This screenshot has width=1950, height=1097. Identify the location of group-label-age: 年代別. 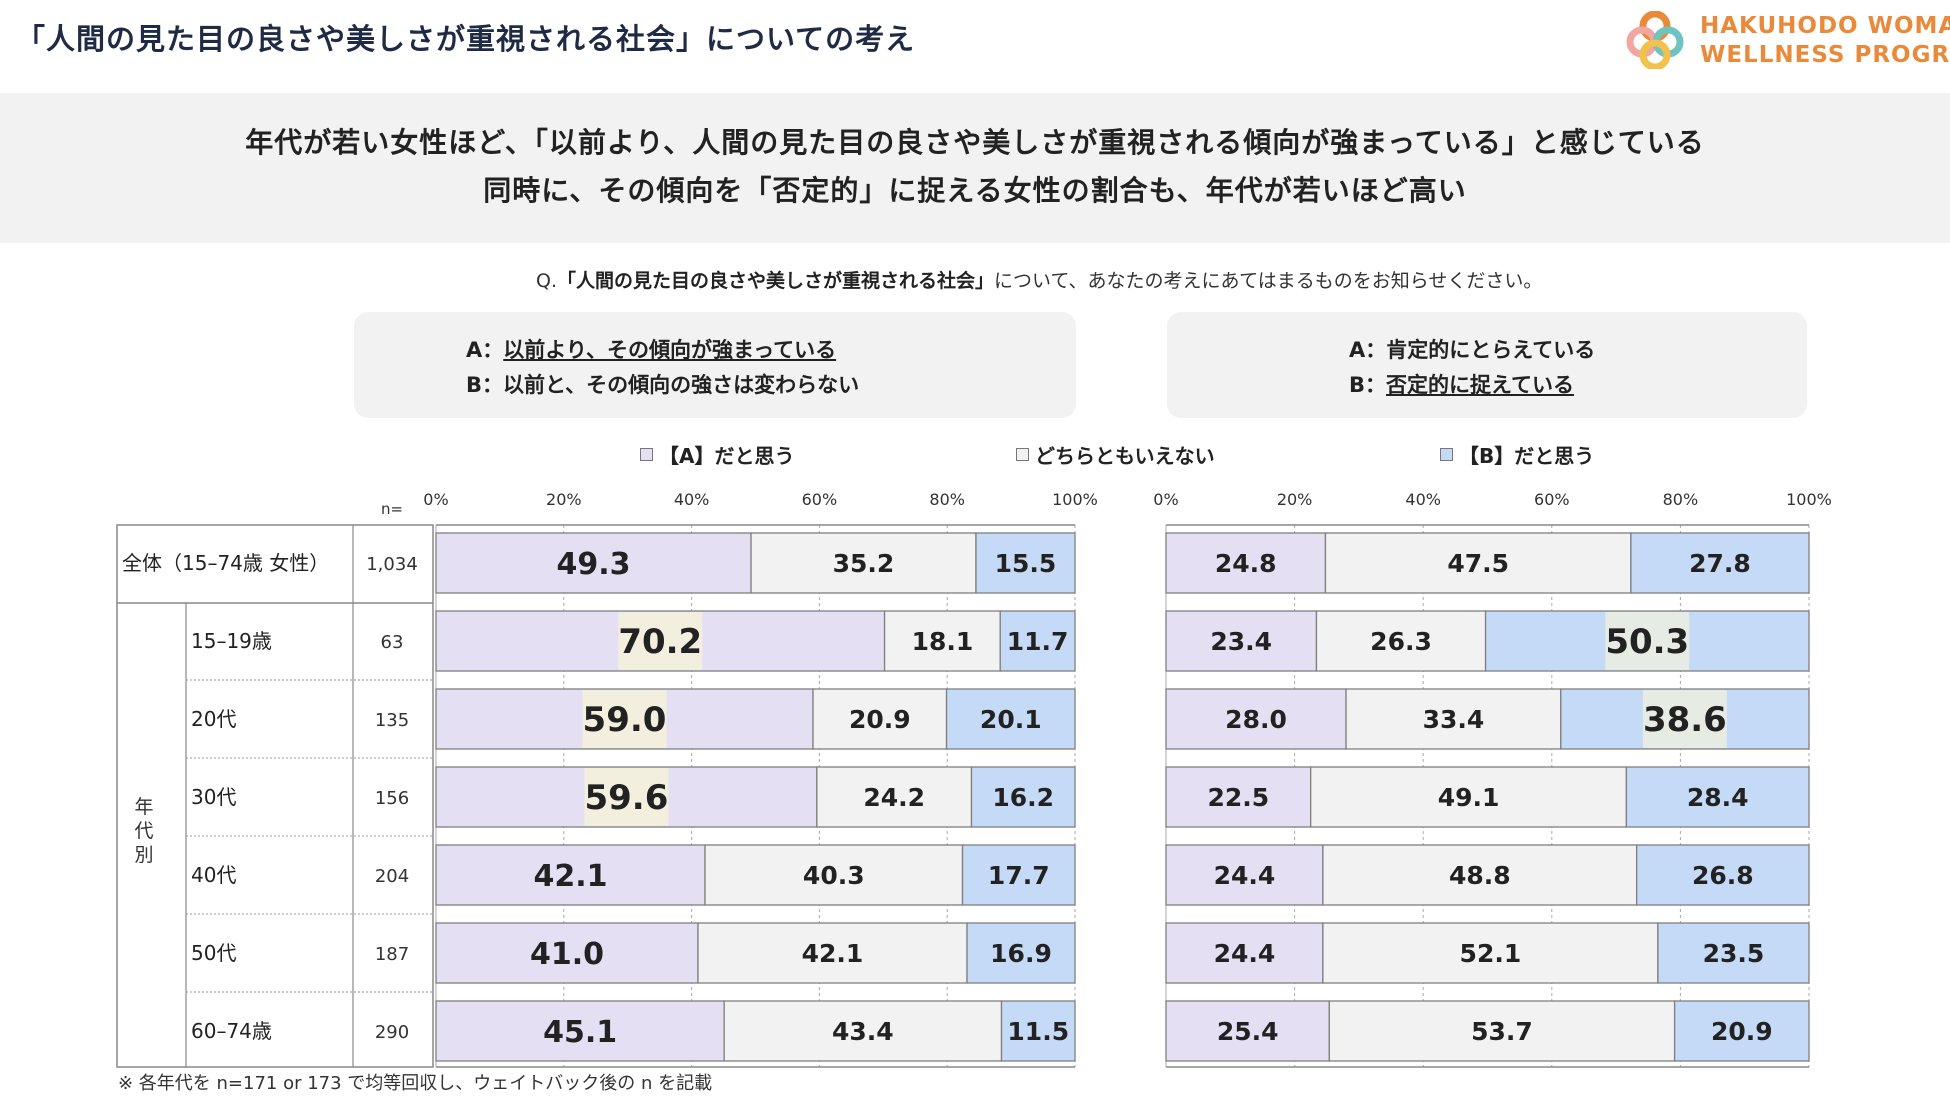
(143, 831).